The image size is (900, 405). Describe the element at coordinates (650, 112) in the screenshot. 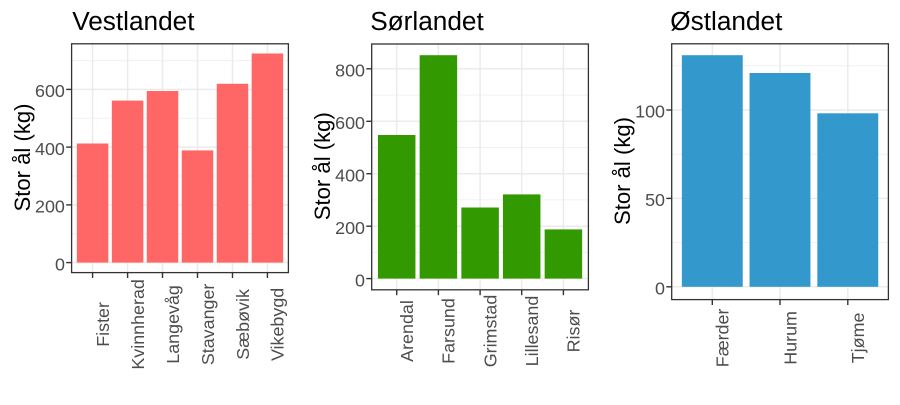

I see `svg-text: 100` at that location.